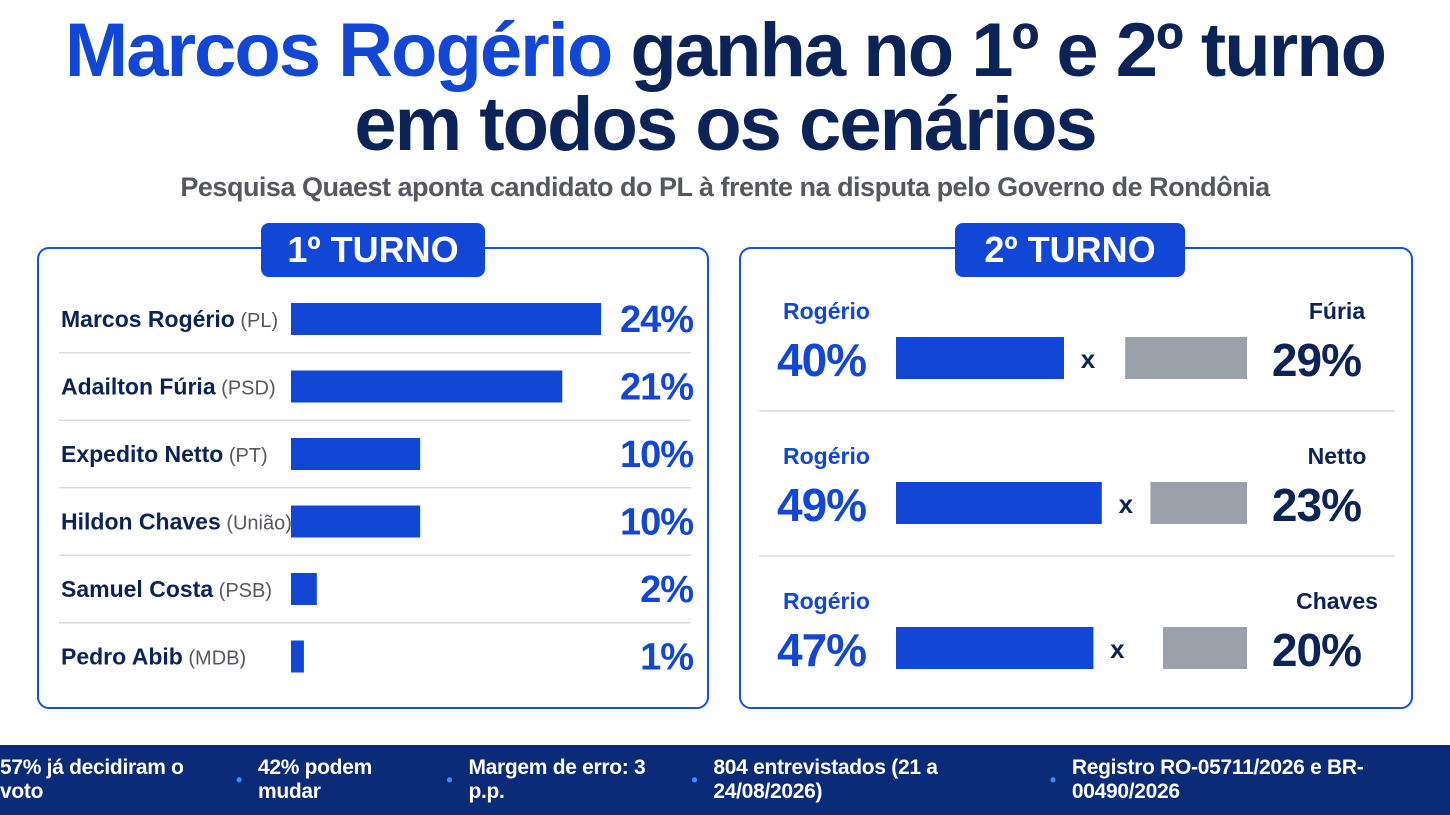 The height and width of the screenshot is (815, 1450). What do you see at coordinates (373, 250) in the screenshot?
I see `first-round-badge: 1º TURNO` at bounding box center [373, 250].